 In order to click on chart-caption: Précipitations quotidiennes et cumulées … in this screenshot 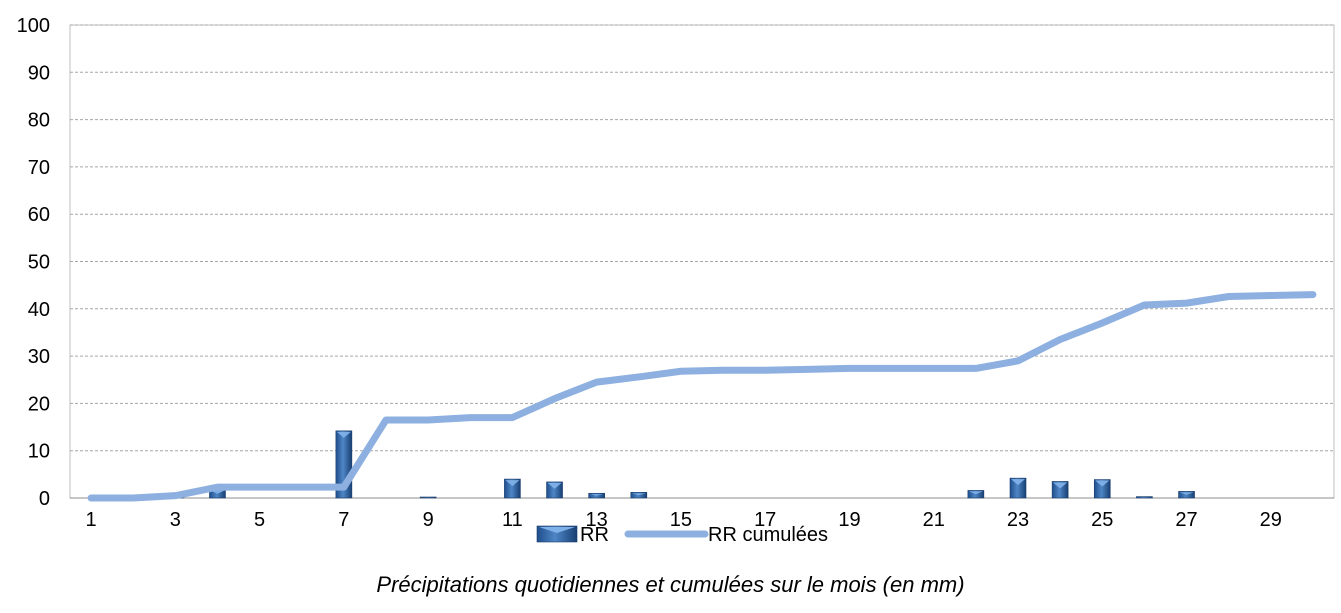, I will do `click(670, 584)`.